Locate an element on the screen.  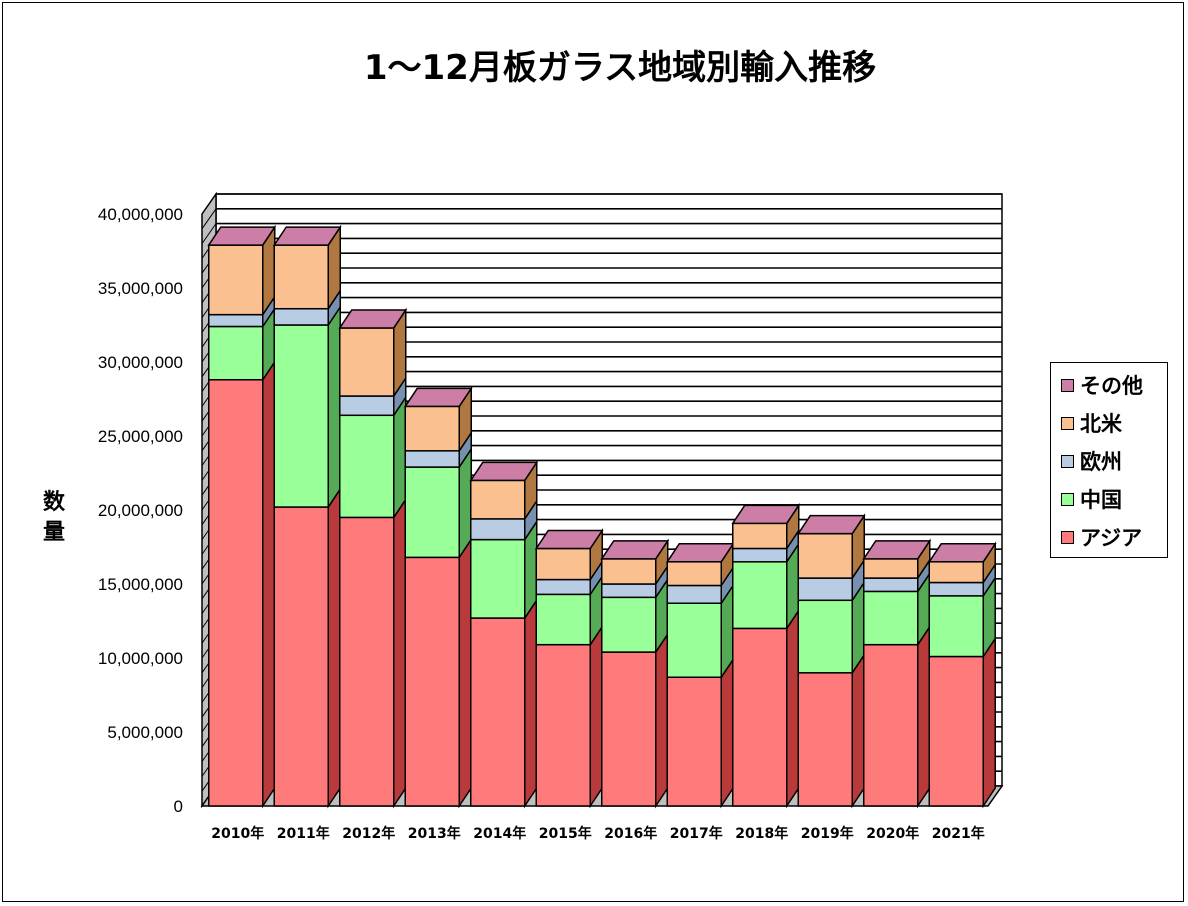
y-tick-label: 5,000,000 is located at coordinates (145, 732).